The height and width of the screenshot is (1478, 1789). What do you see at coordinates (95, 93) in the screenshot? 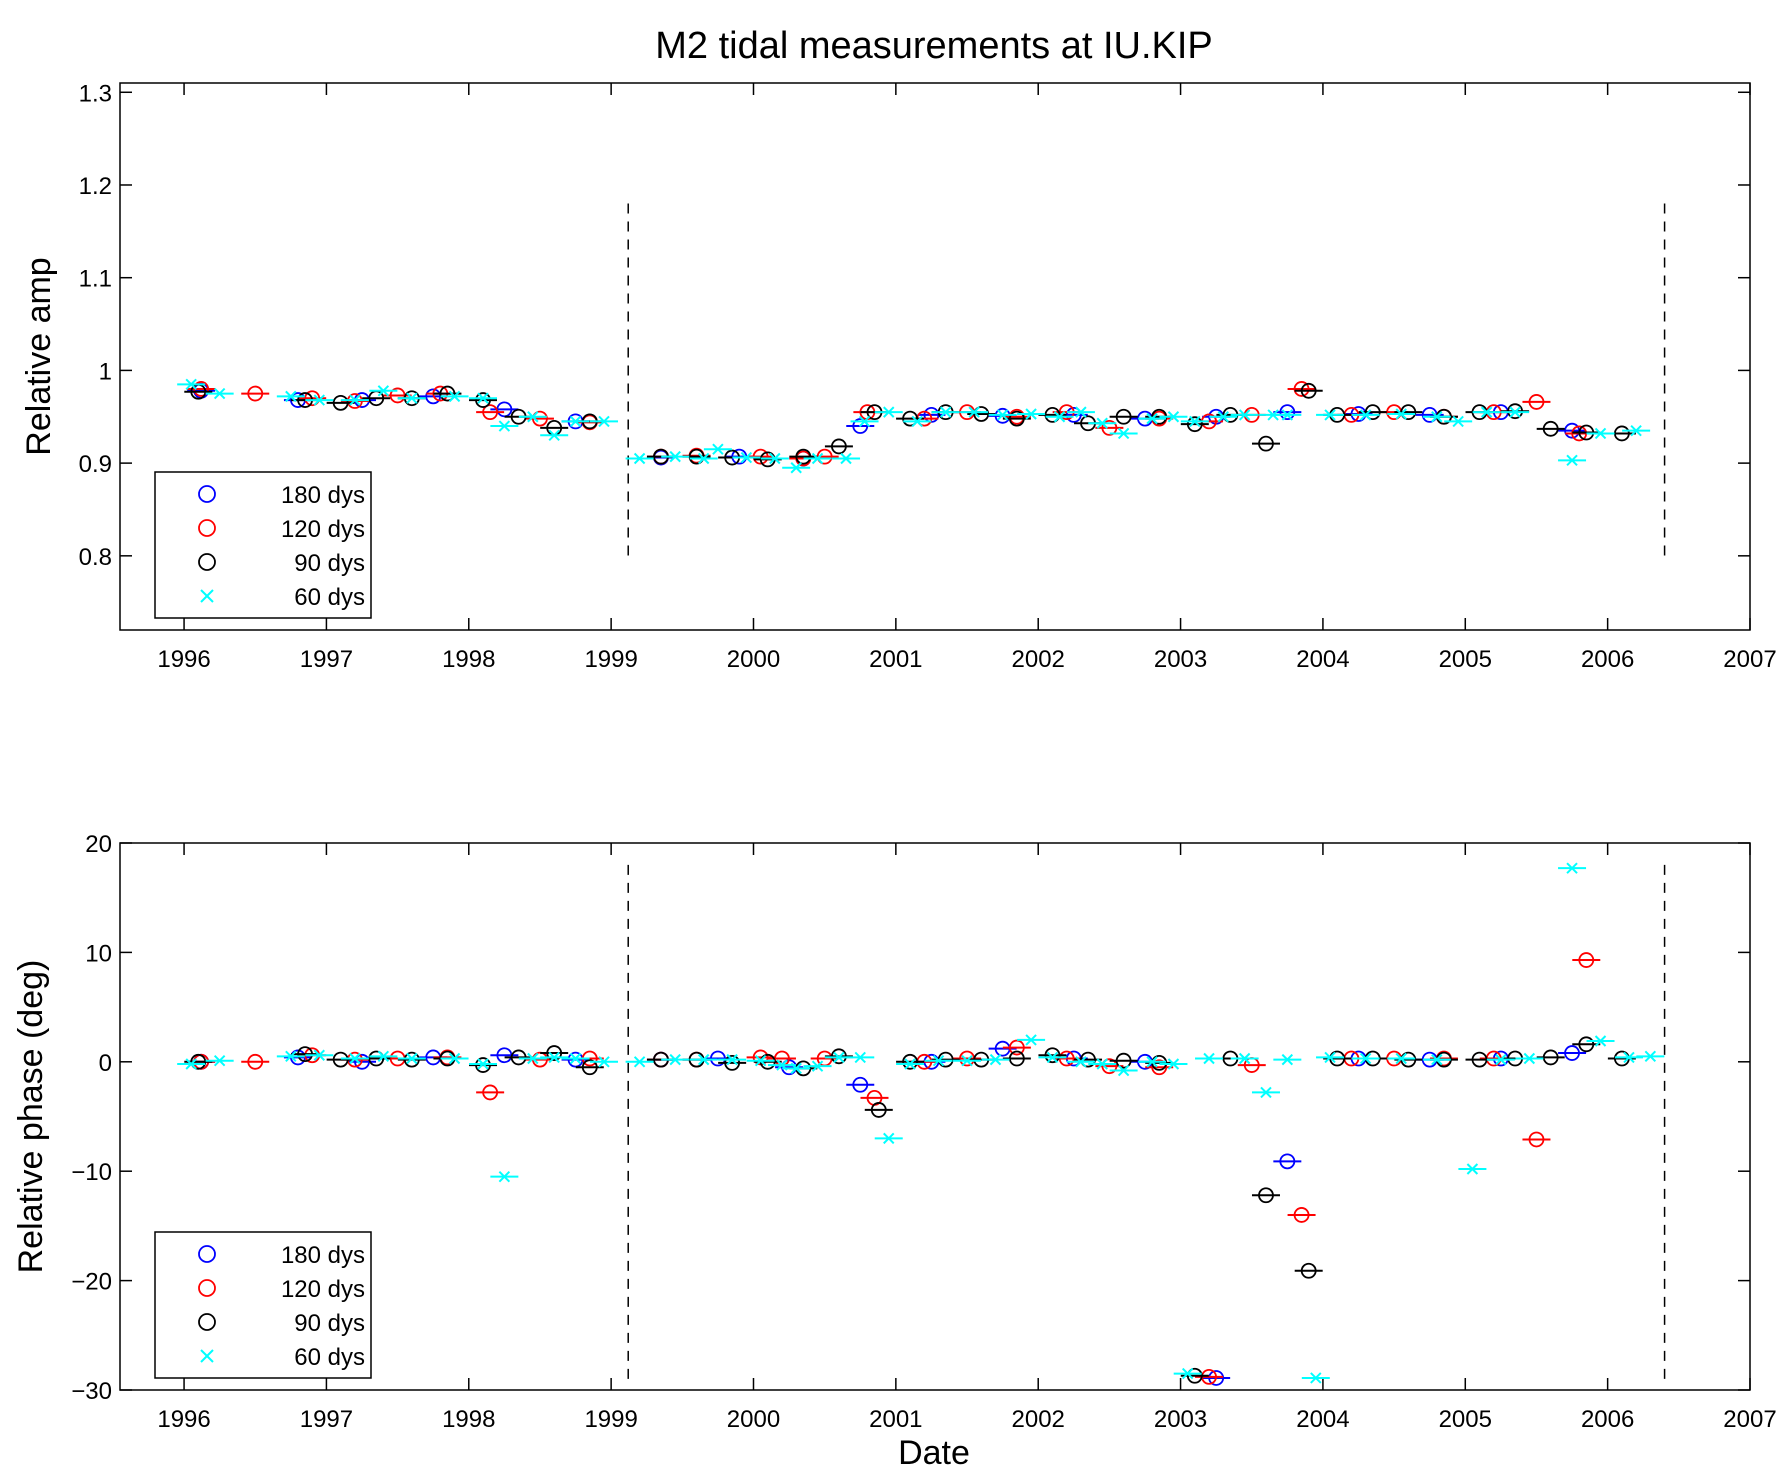
I see `y-tick-label: 1.3` at bounding box center [95, 93].